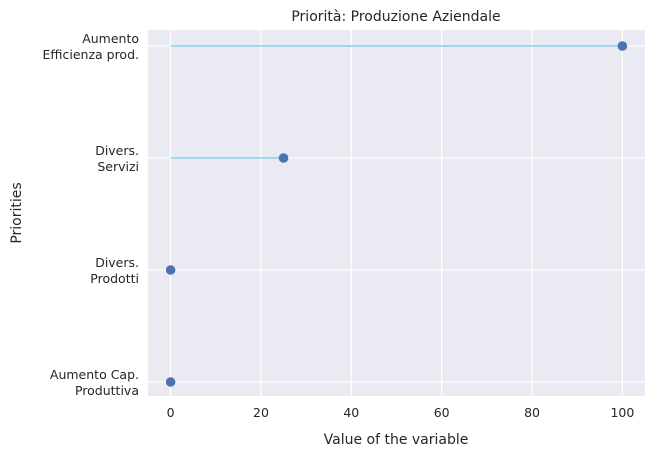 The image size is (659, 457). What do you see at coordinates (94, 382) in the screenshot?
I see `y-tick-label: Aumento Cap. Produttiva` at bounding box center [94, 382].